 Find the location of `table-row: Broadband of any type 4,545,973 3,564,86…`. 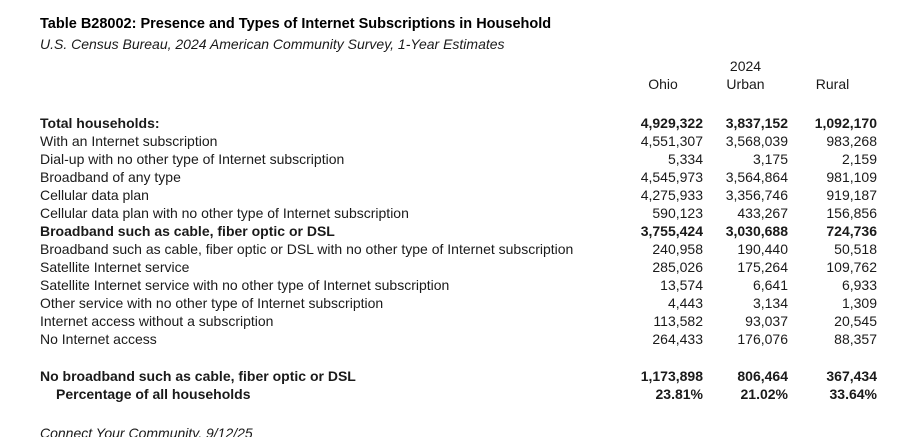

table-row: Broadband of any type 4,545,973 3,564,86… is located at coordinates (458, 177).